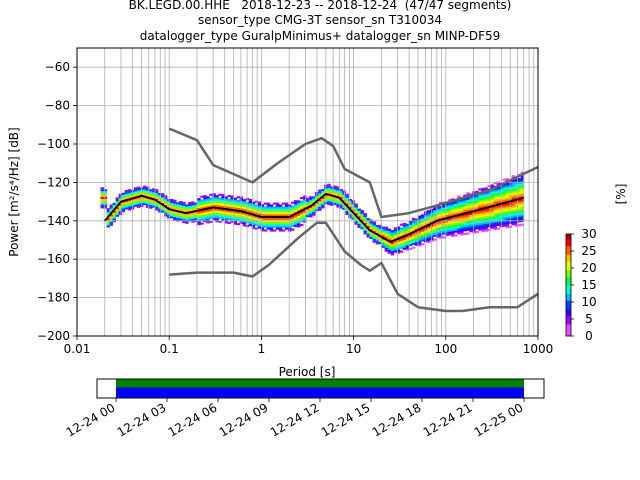  Describe the element at coordinates (77, 349) in the screenshot. I see `x-tick-label: 0.01` at that location.